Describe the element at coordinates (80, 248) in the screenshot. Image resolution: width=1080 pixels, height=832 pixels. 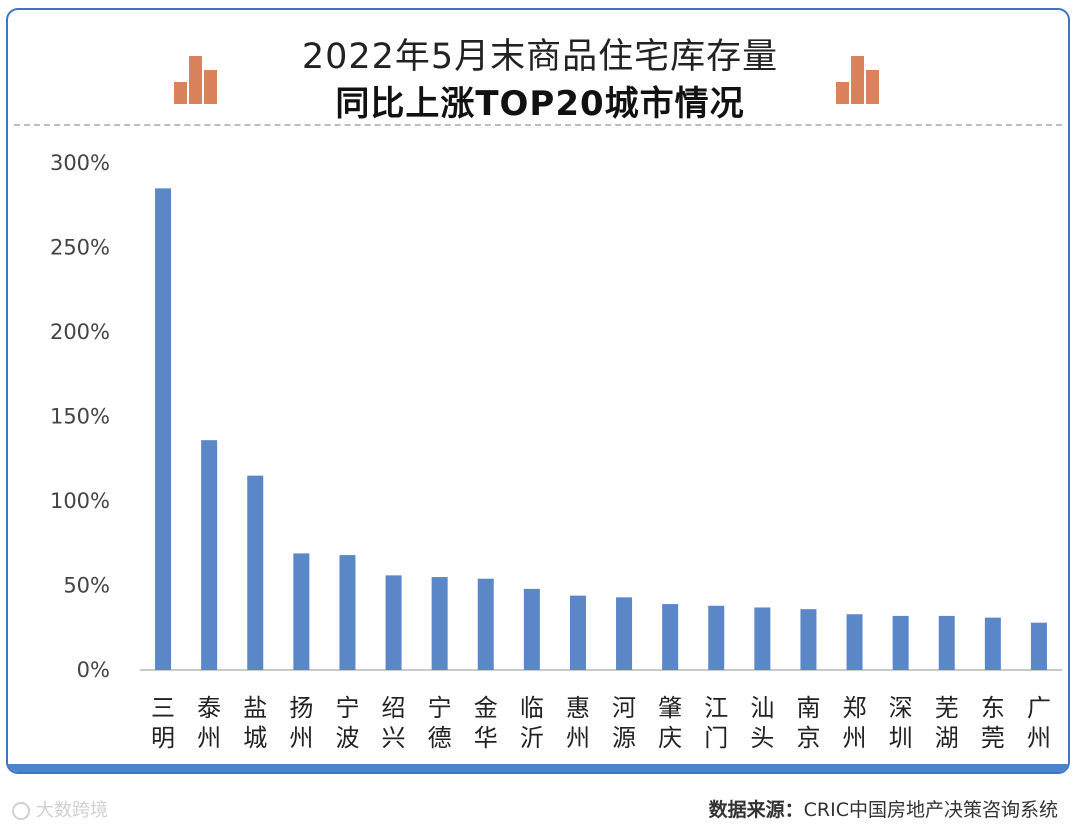
I see `y-tick-label: 250%` at that location.